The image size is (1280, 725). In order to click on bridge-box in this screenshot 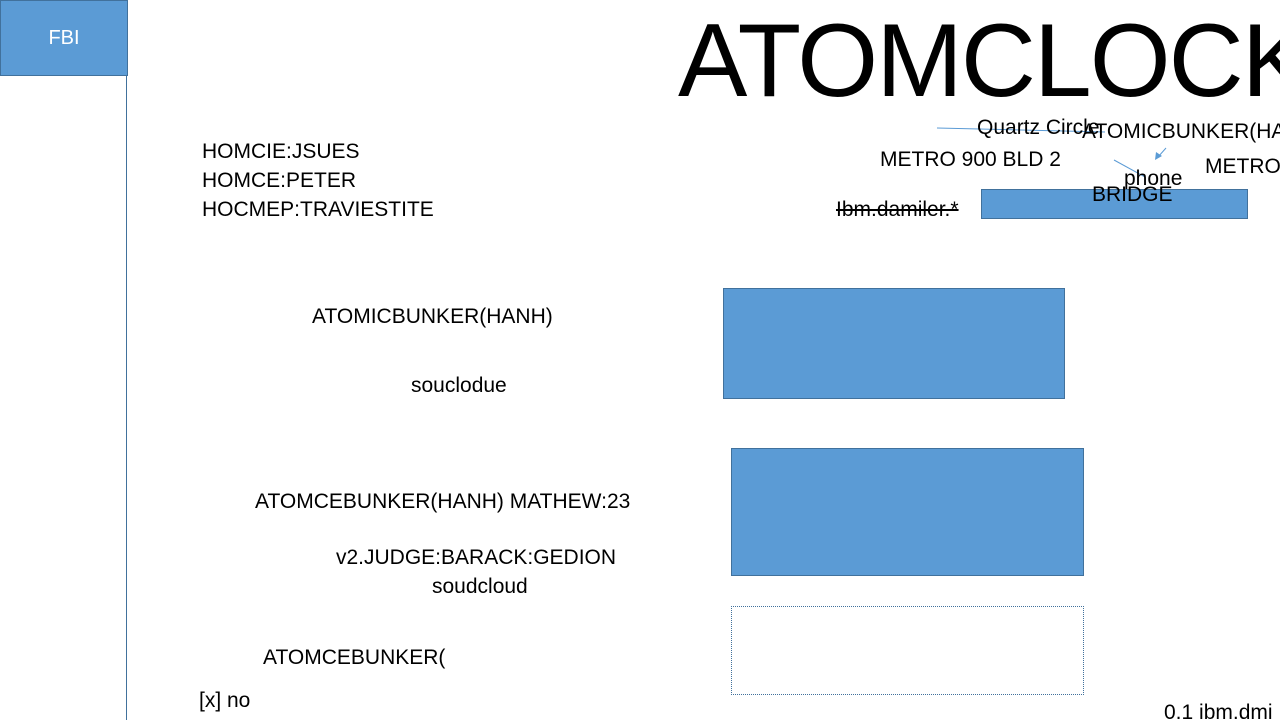, I will do `click(1114, 204)`.